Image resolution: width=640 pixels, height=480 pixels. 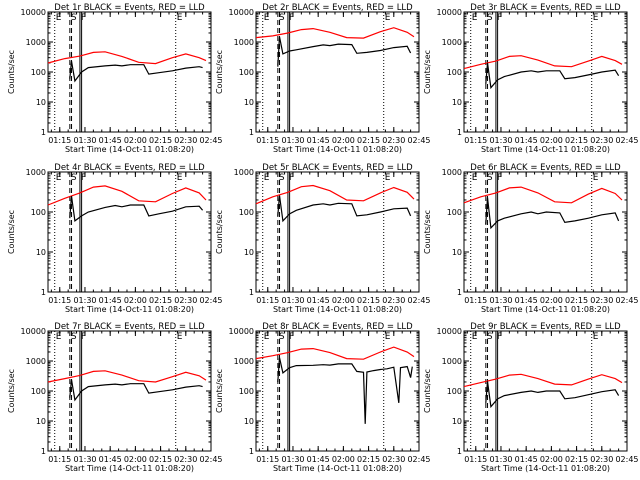 I want to click on panel-title: Det 1r BLACK = Events, RED = LLD, so click(x=129, y=8).